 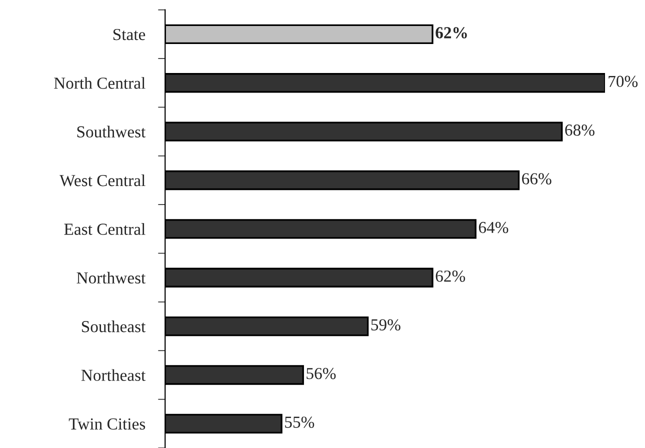 I want to click on data-label: 70%, so click(x=623, y=82).